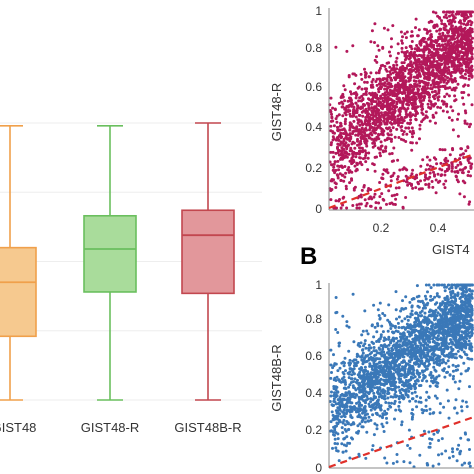  What do you see at coordinates (313, 48) in the screenshot?
I see `scatter-top-ytick-4: 0.8` at bounding box center [313, 48].